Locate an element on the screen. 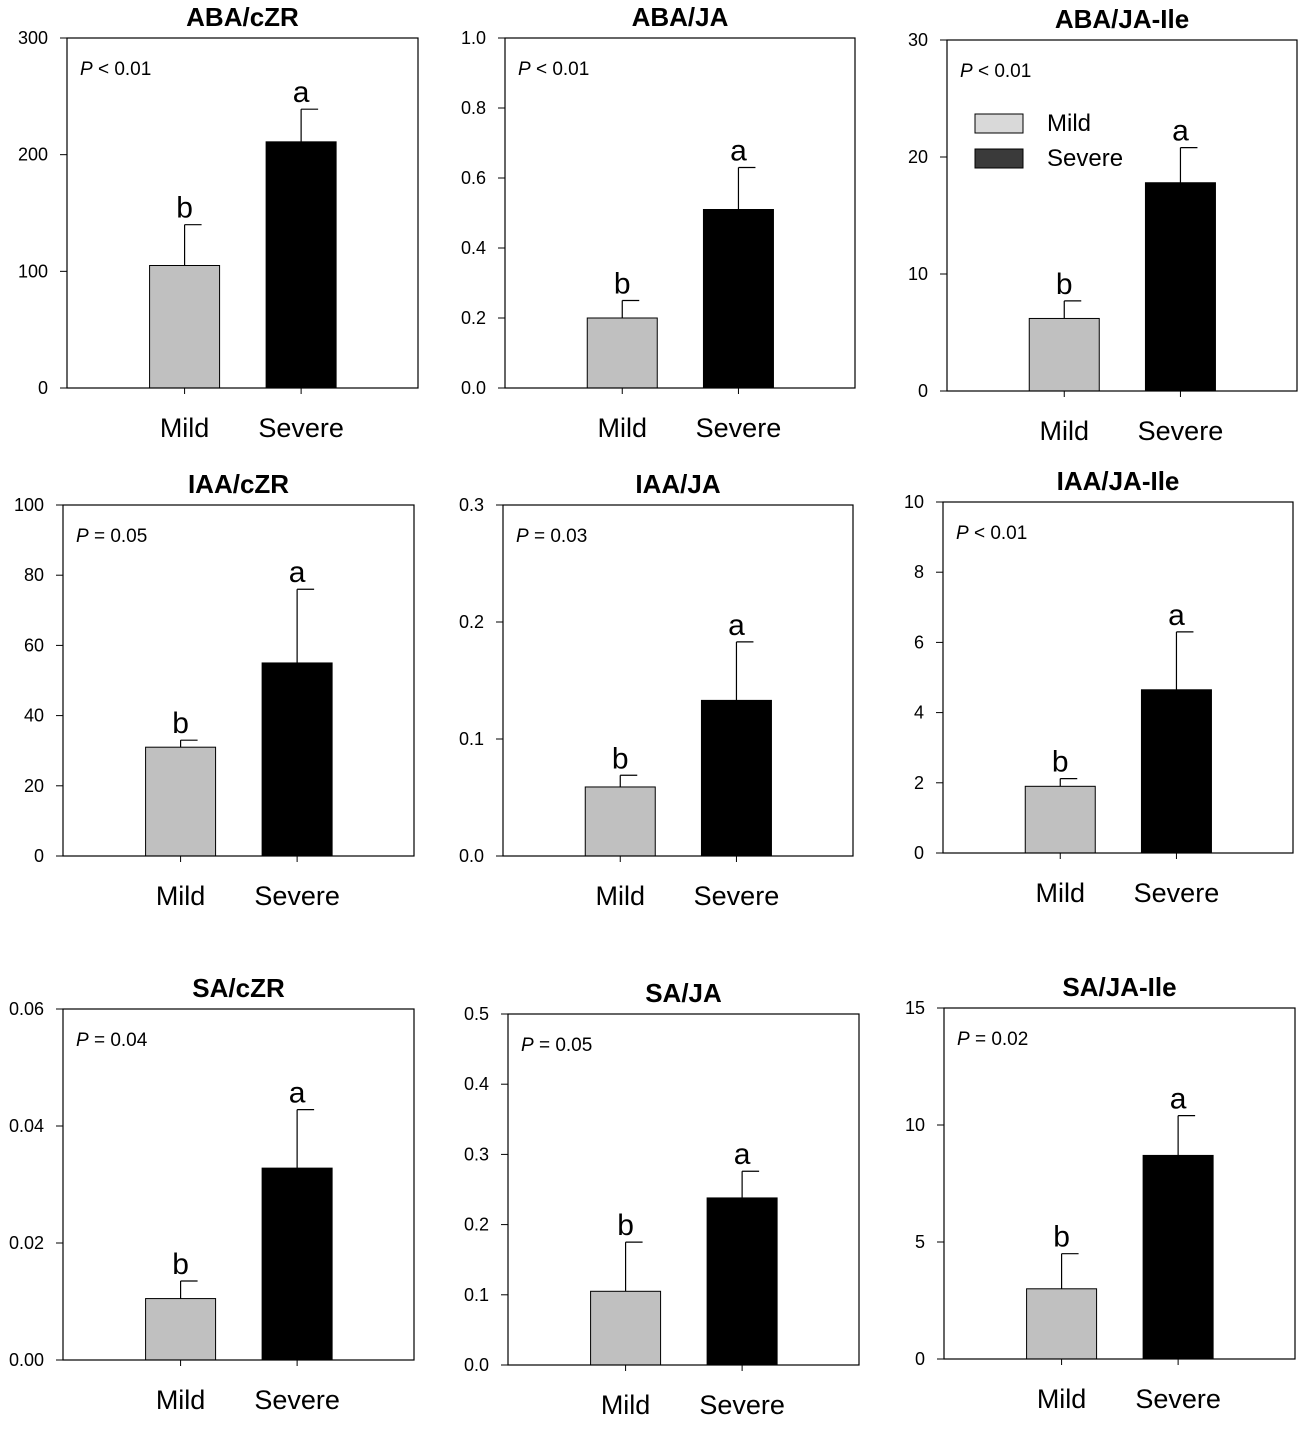 The width and height of the screenshot is (1300, 1430). p-value-text: = 0.04 is located at coordinates (118, 1040).